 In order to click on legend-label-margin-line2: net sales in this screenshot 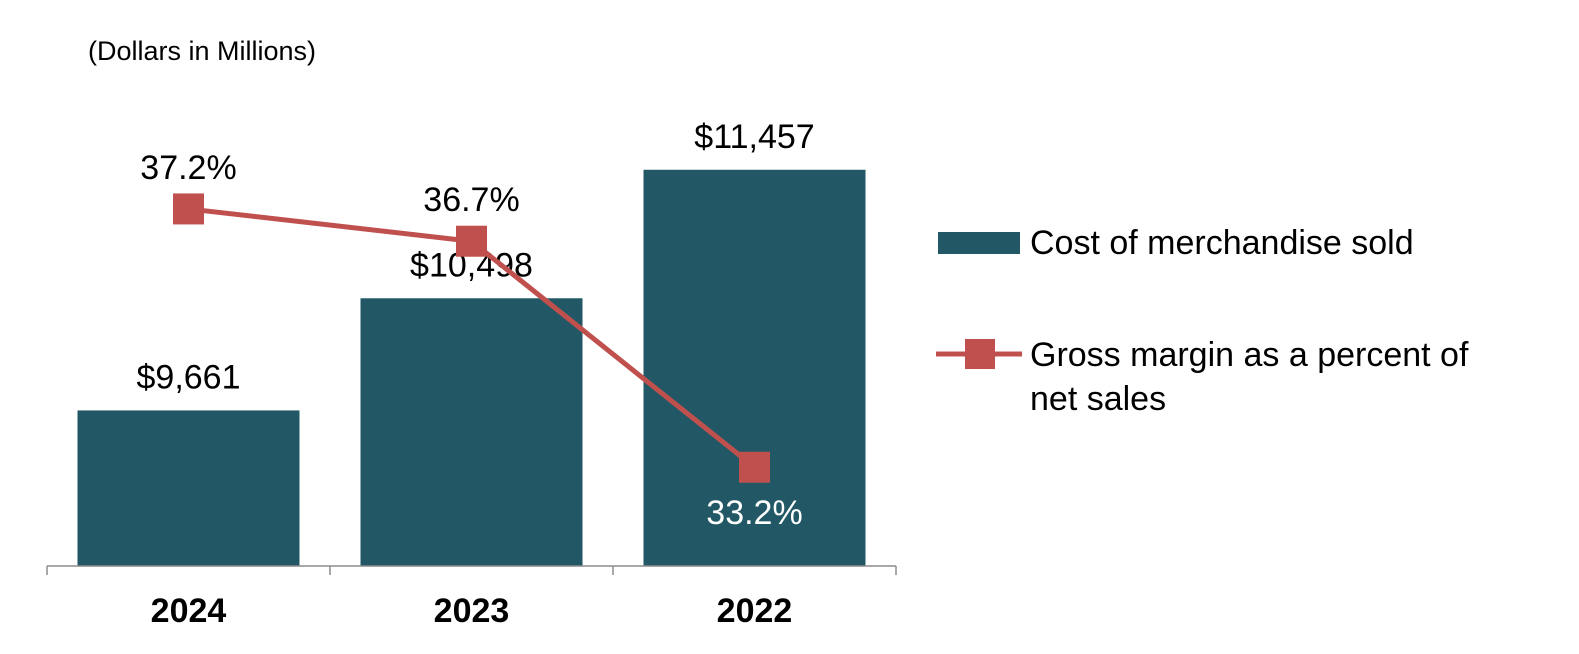, I will do `click(1098, 399)`.